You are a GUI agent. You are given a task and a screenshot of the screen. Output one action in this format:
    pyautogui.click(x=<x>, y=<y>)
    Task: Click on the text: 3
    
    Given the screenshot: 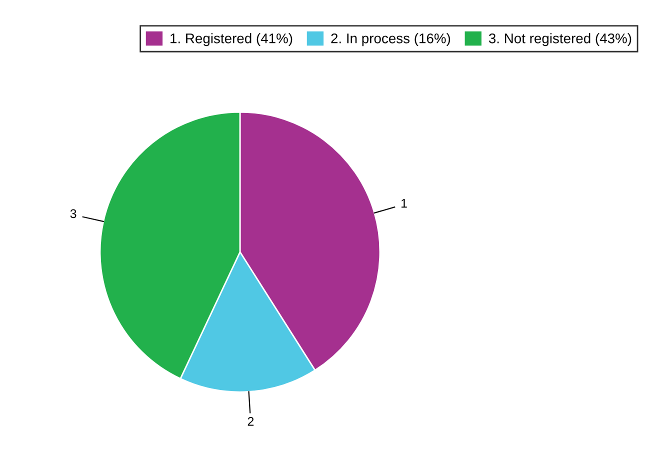 What is the action you would take?
    pyautogui.click(x=73, y=213)
    